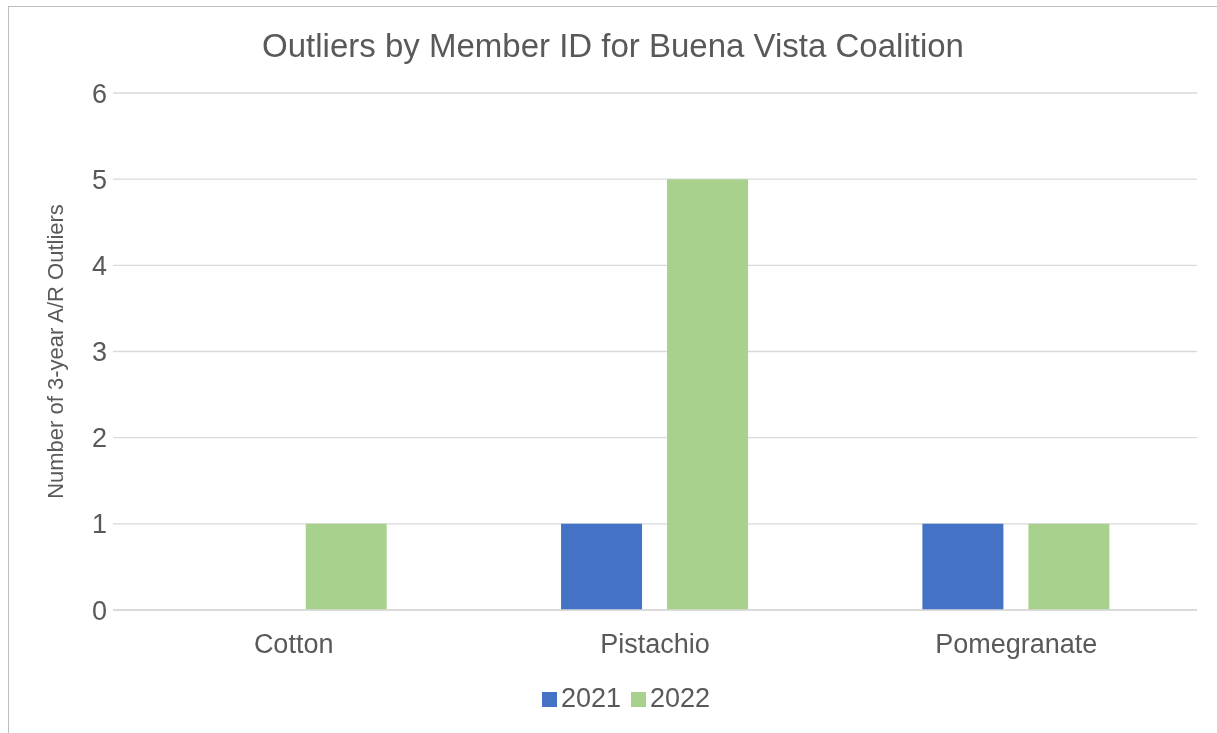  Describe the element at coordinates (613, 46) in the screenshot. I see `chart-title: Outliers by Member ID for Buena Vista Coalition` at that location.